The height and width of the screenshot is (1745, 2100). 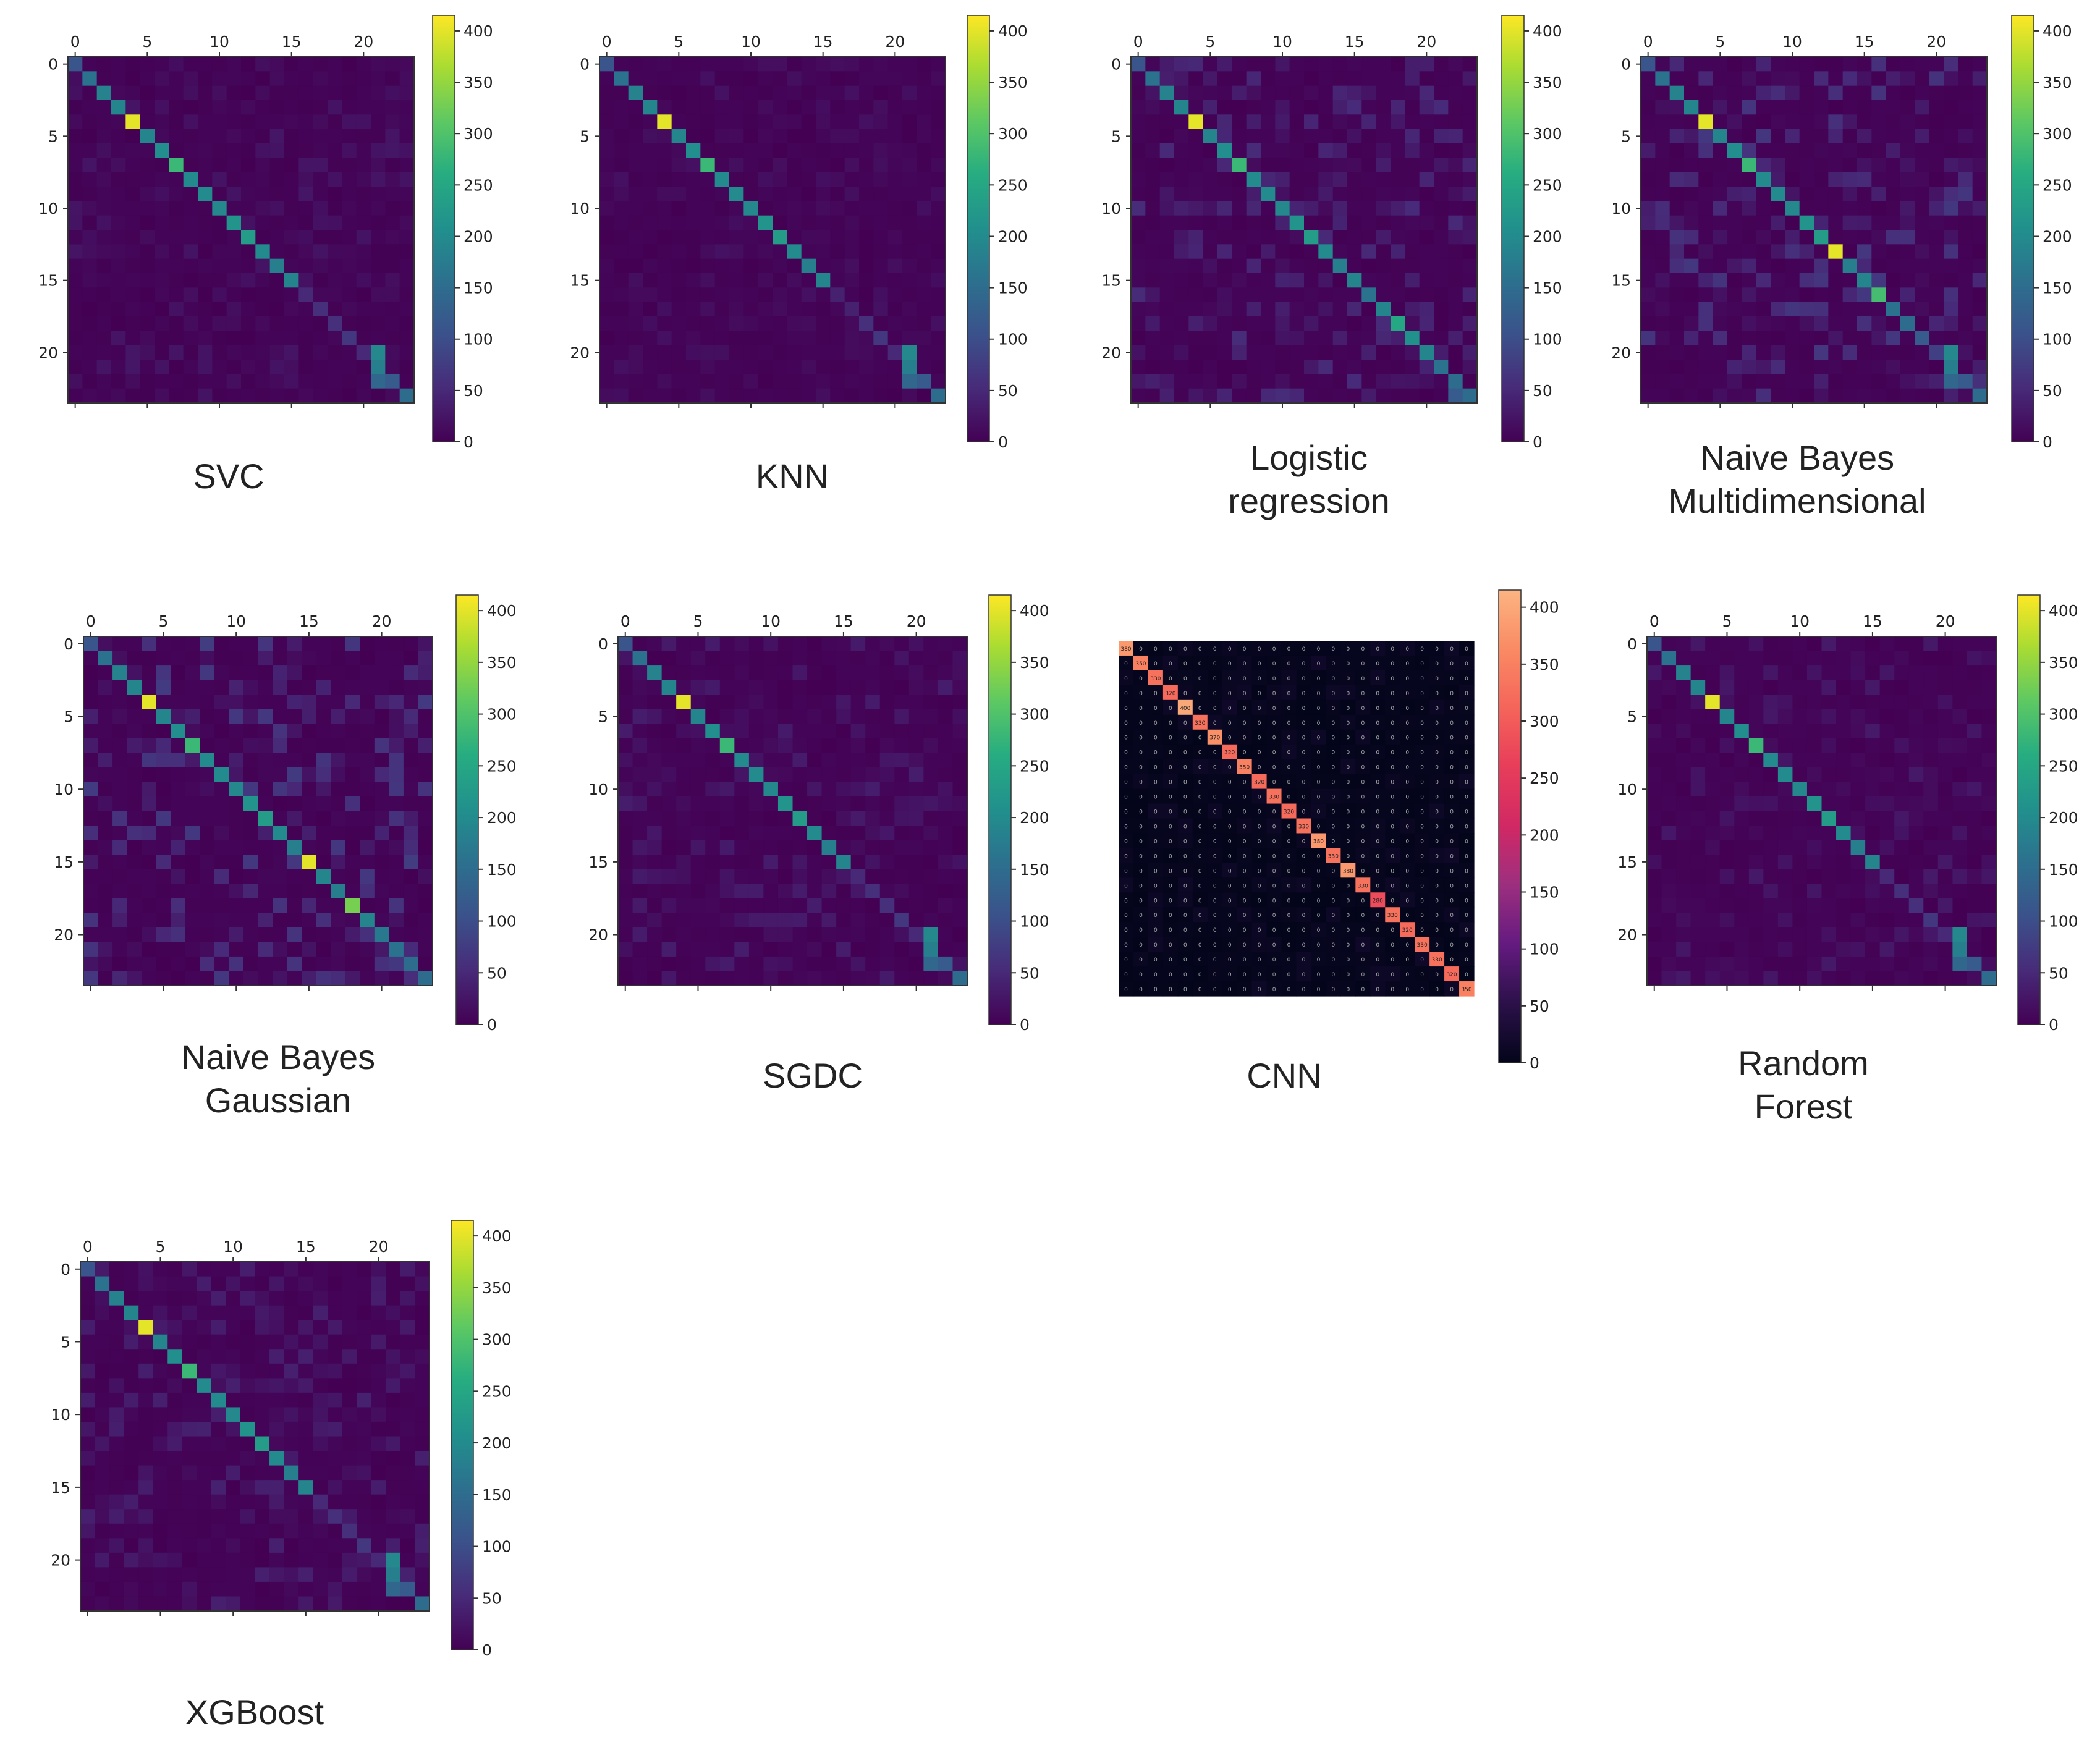 I want to click on cell-annotation-cnn-13-4: 0, so click(x=1185, y=842).